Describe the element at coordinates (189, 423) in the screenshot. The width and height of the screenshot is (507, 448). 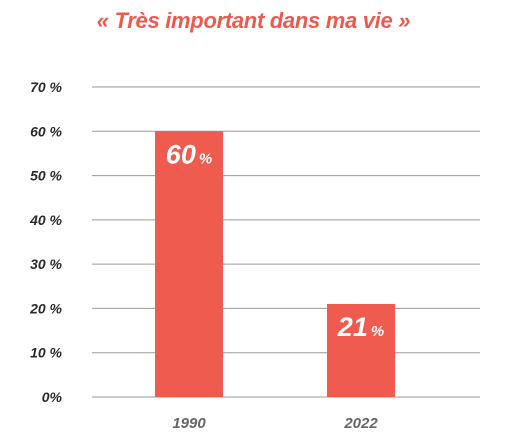
I see `x-tick-label: 1990` at that location.